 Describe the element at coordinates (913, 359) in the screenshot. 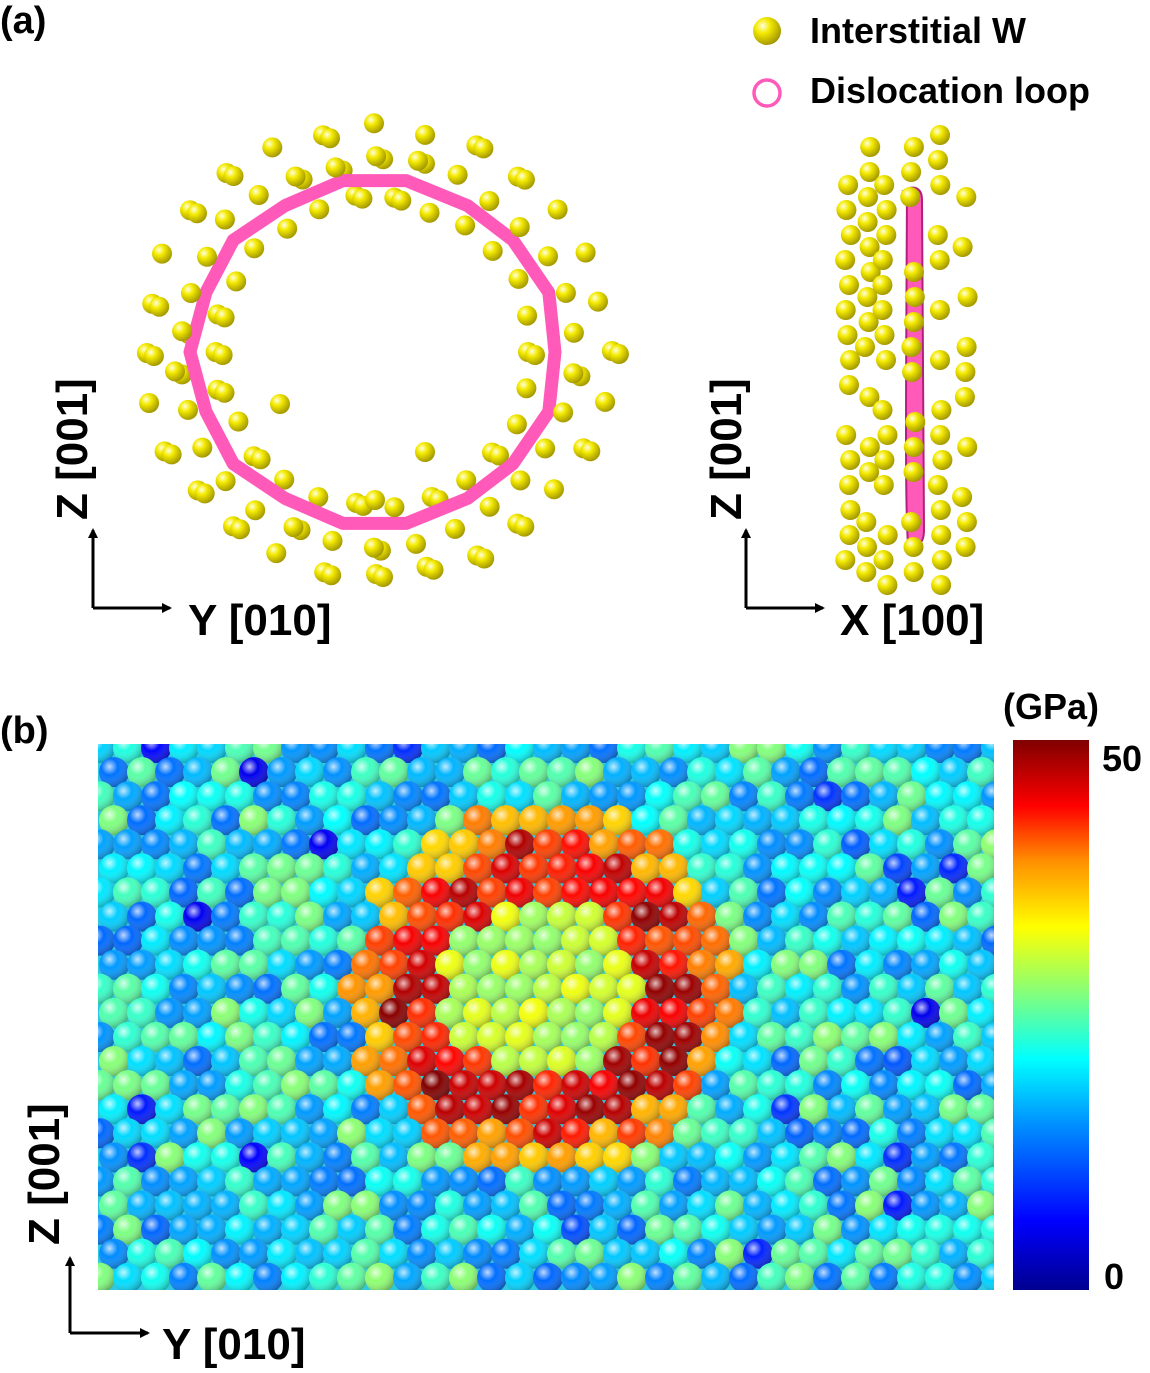

I see `right-view-atoms-front` at that location.